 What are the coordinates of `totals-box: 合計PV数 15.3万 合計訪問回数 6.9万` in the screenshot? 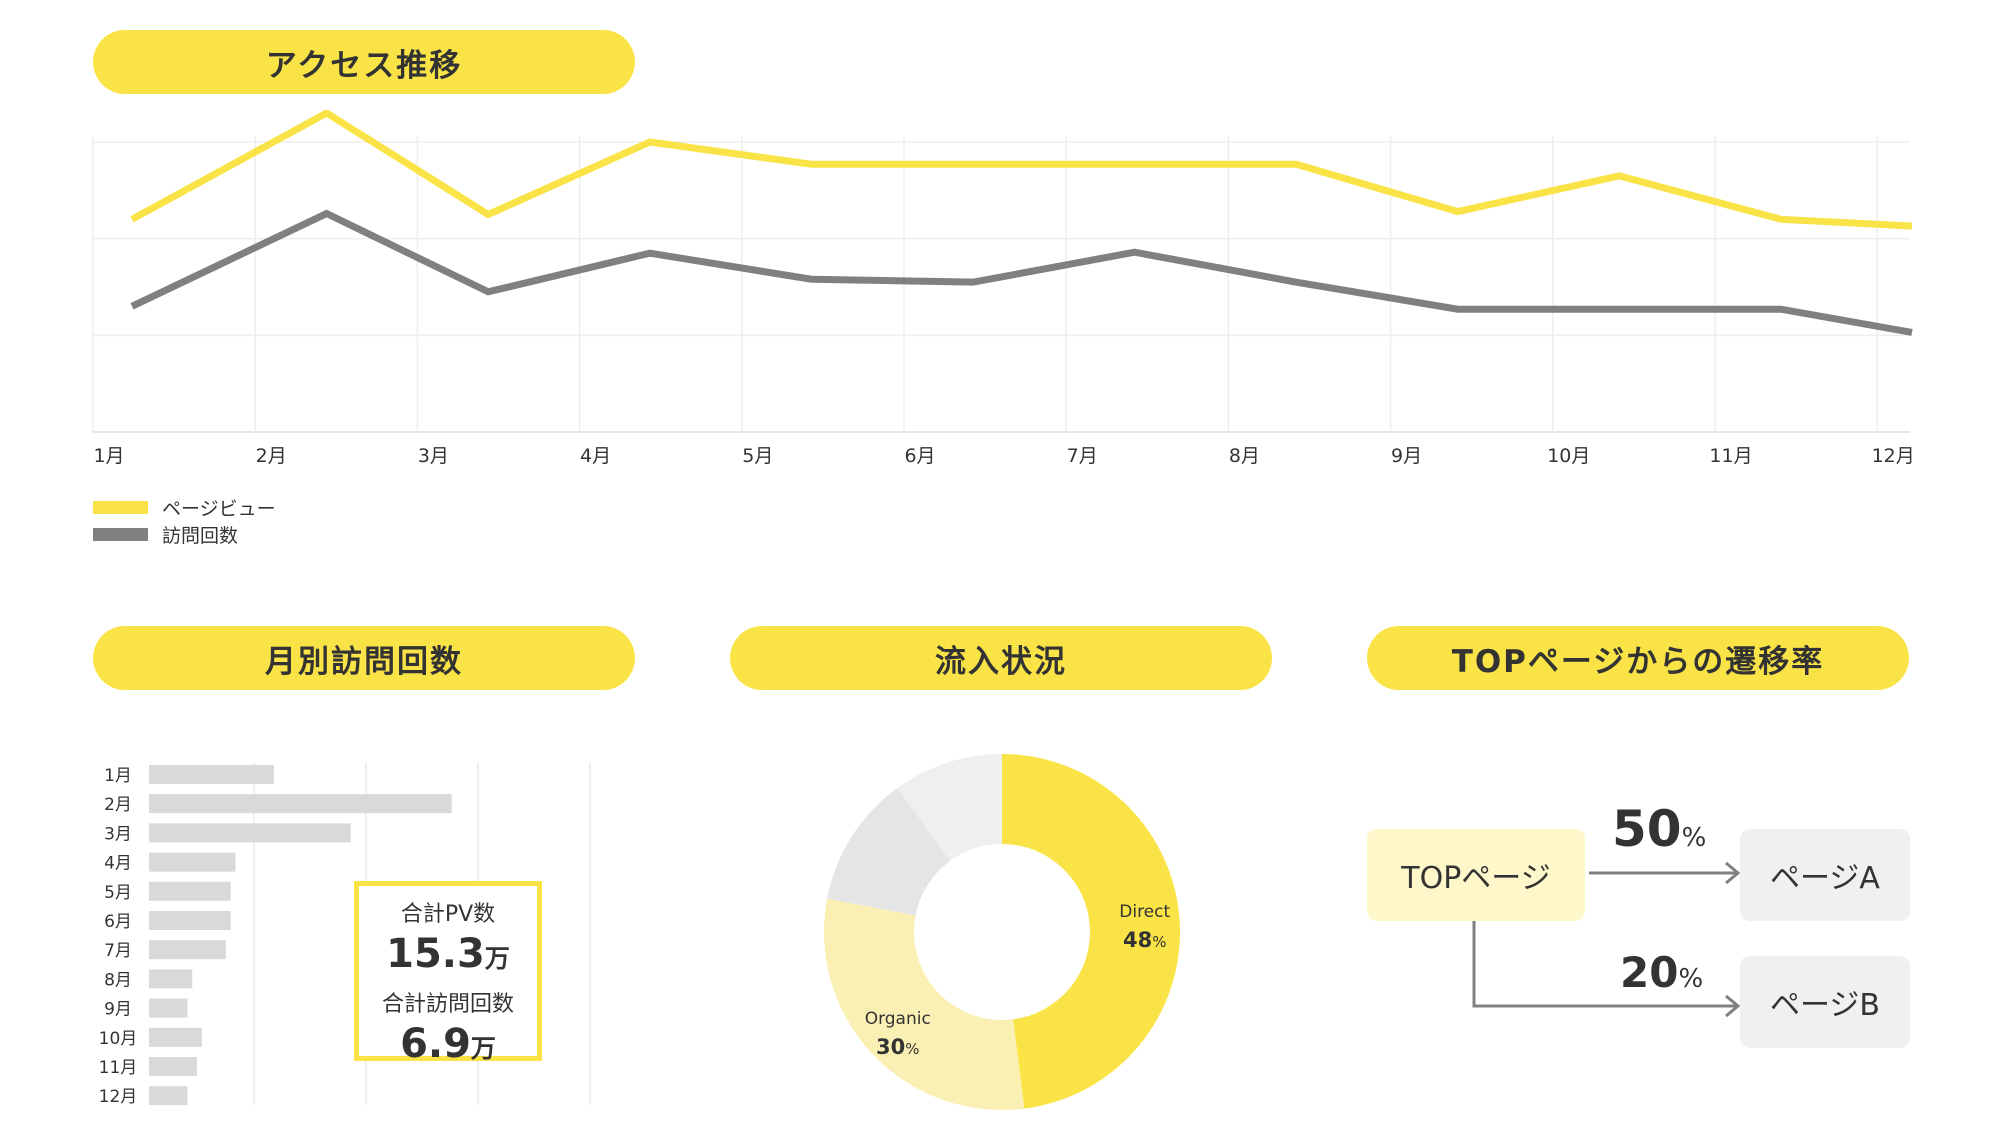 It's located at (448, 973).